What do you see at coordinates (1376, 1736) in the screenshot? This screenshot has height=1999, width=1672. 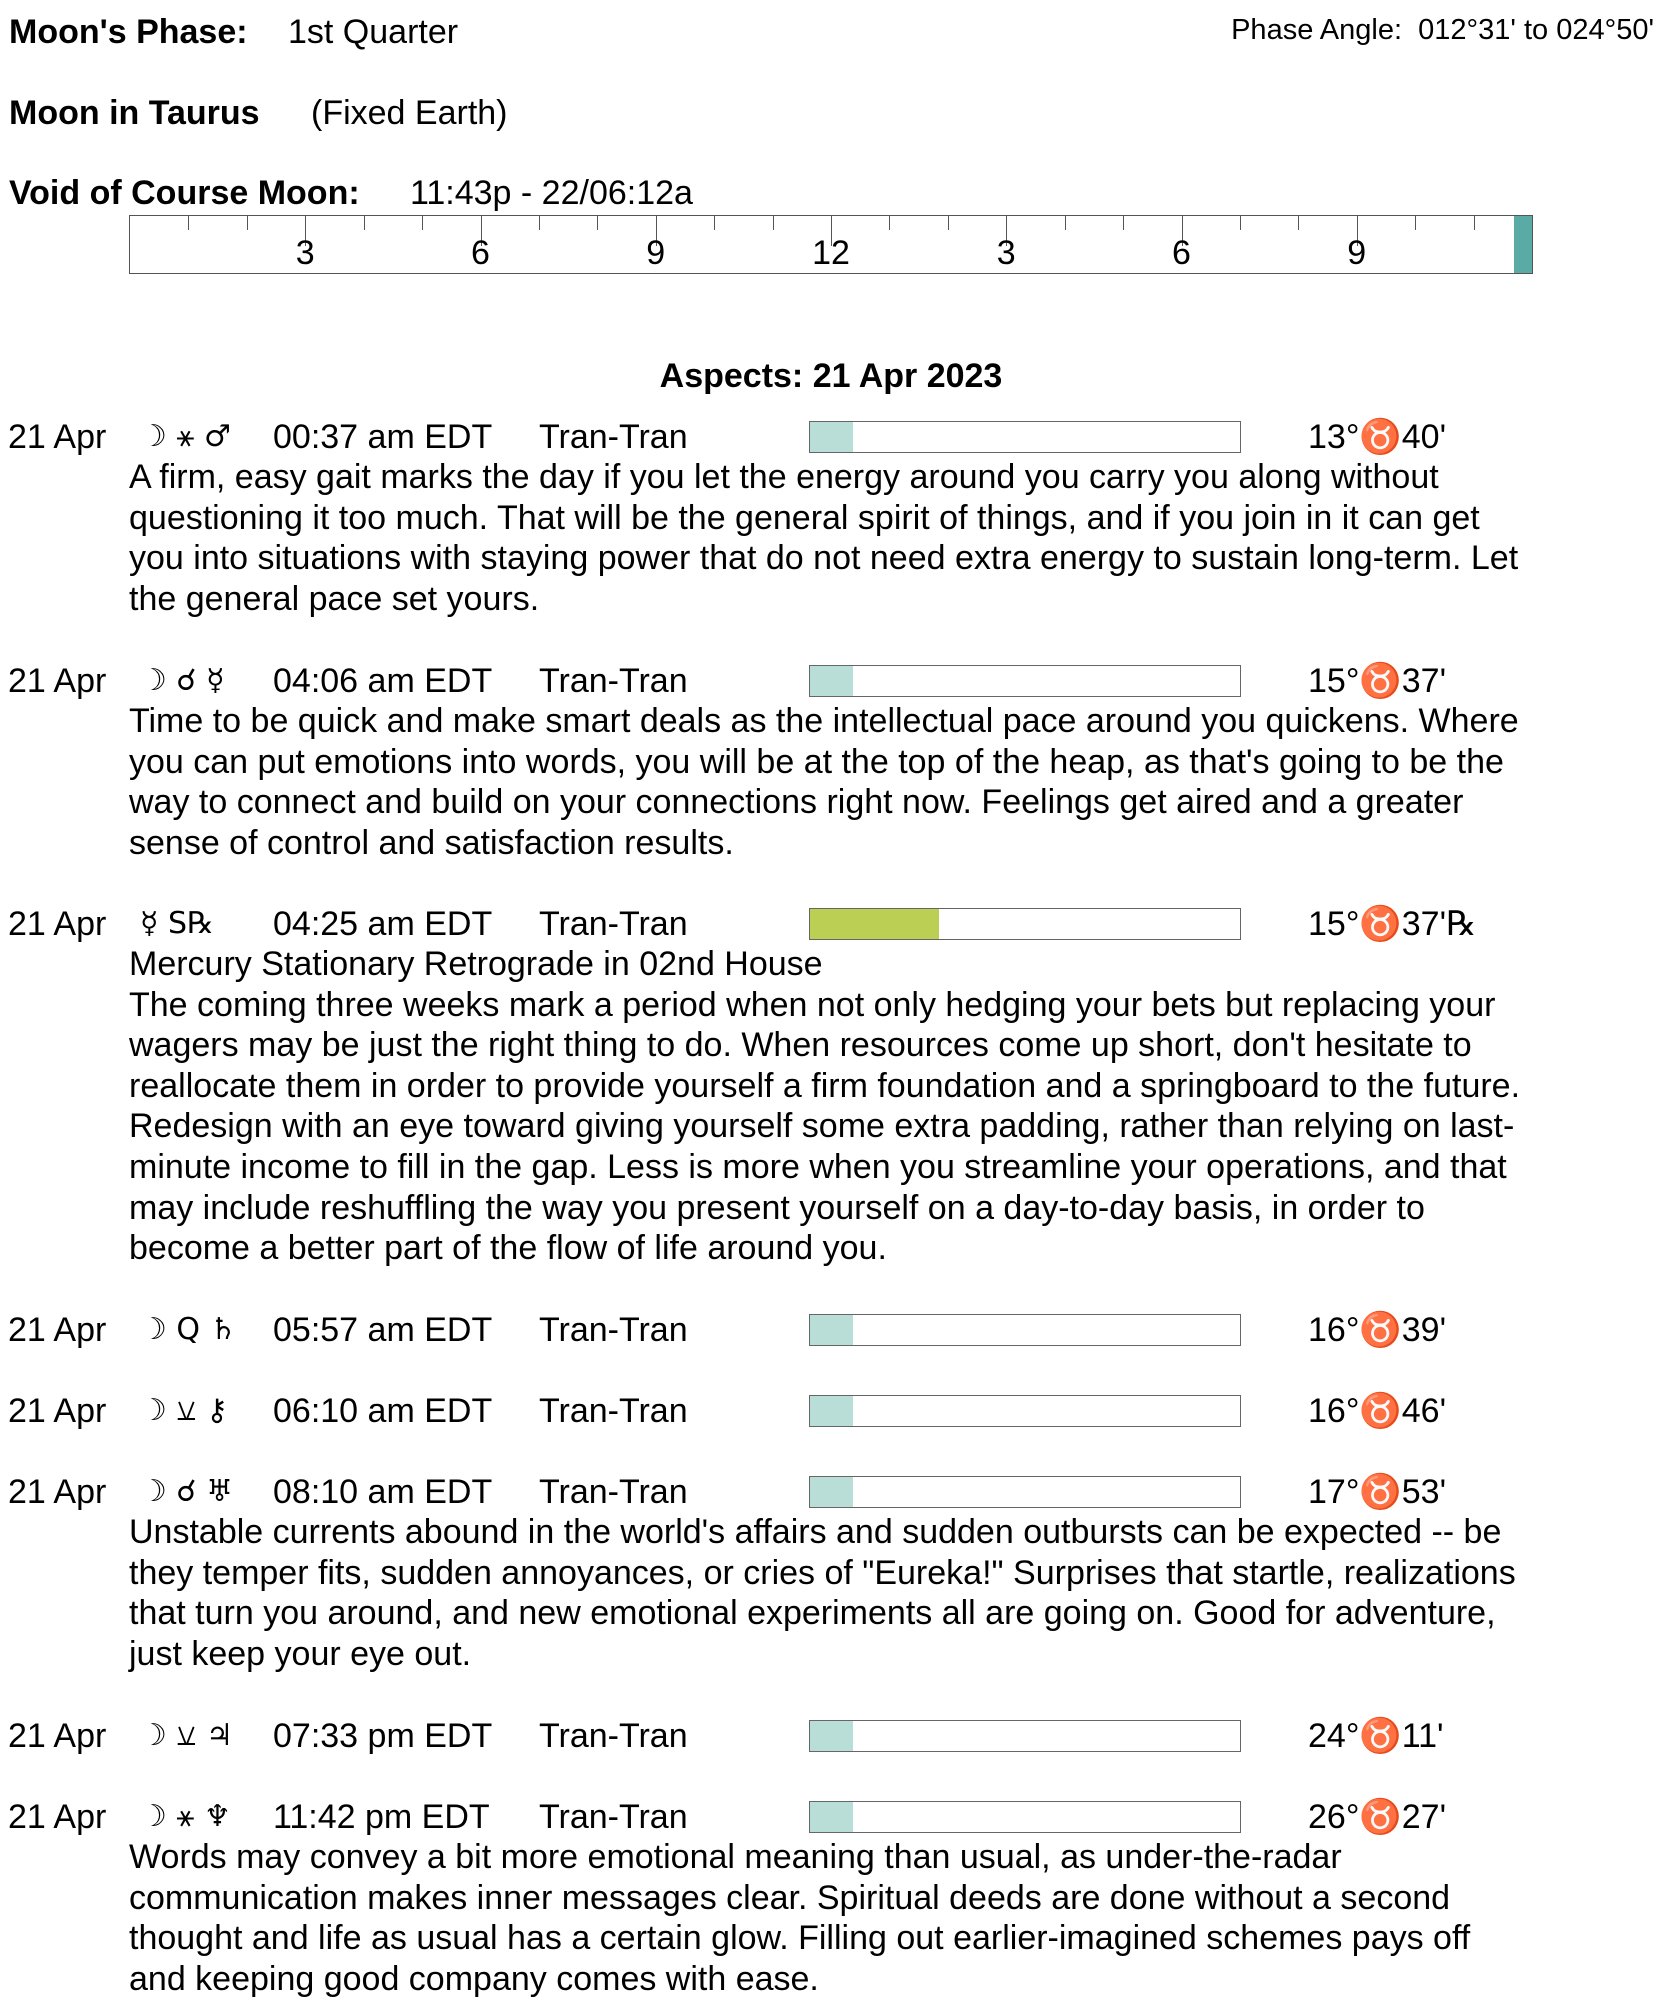 I see `aspect-position: 24°♉11'` at bounding box center [1376, 1736].